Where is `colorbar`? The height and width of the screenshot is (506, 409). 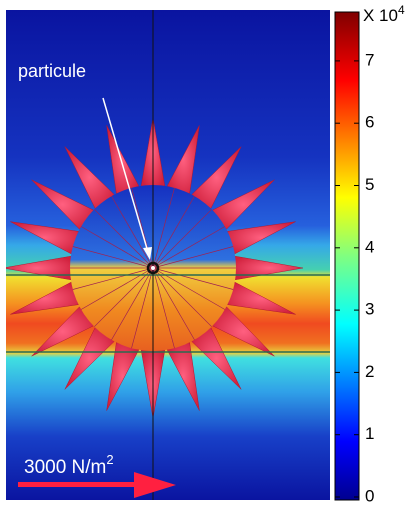
colorbar is located at coordinates (347, 256).